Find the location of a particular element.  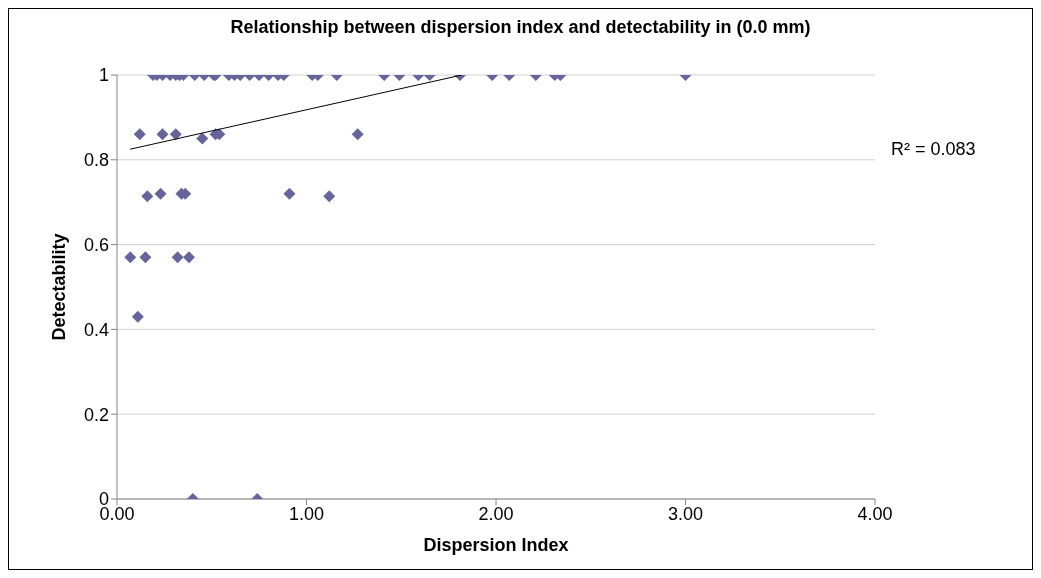

x-tick-label: 1.00 is located at coordinates (306, 513).